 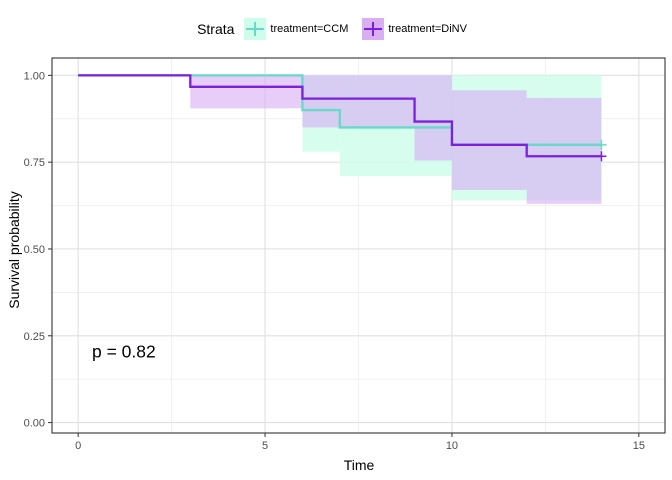 I want to click on legend-label-dinv: treatment=DiNV, so click(x=427, y=29).